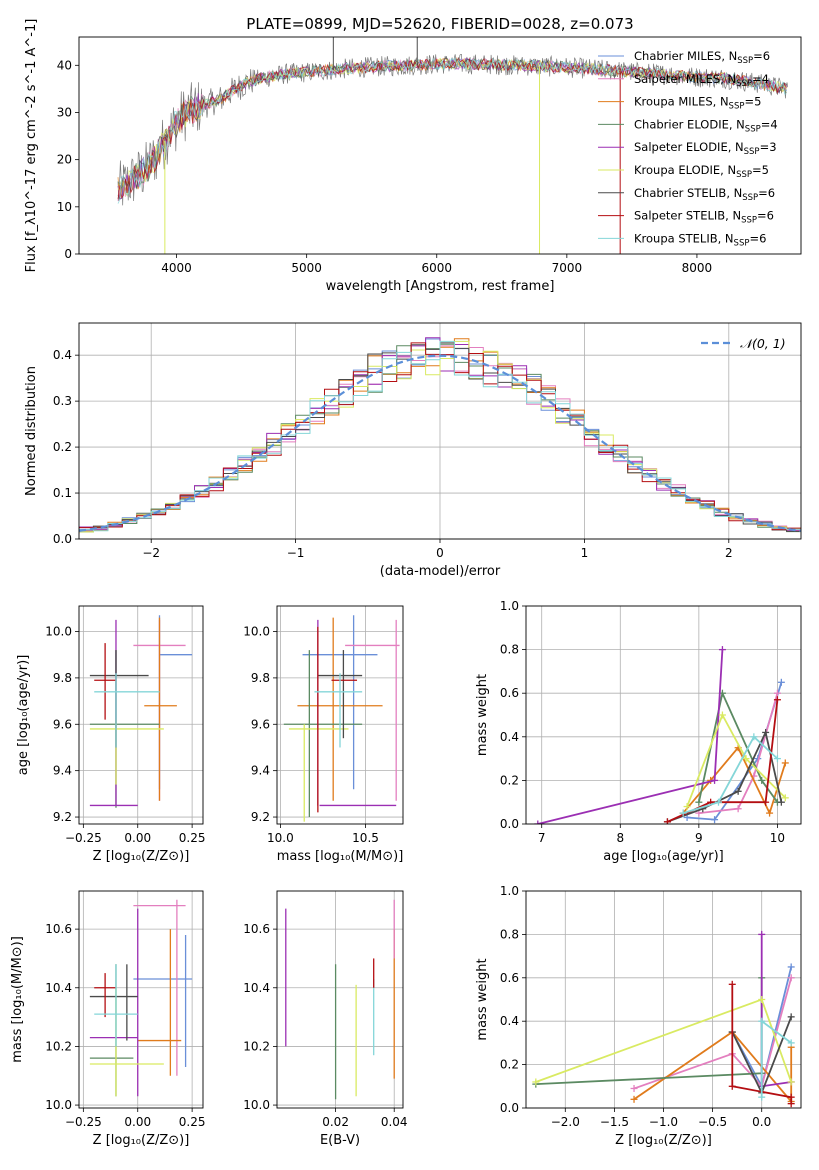  Describe the element at coordinates (137, 1122) in the screenshot. I see `x-tick-label: 0.00` at that location.